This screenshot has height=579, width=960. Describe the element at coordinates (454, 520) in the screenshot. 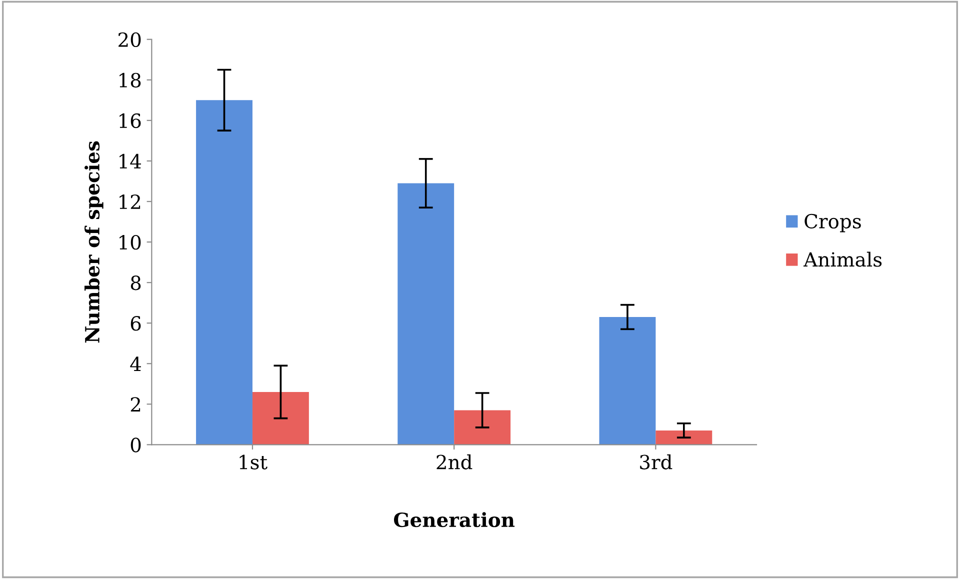

I see `x-axis-title: Generation` at that location.